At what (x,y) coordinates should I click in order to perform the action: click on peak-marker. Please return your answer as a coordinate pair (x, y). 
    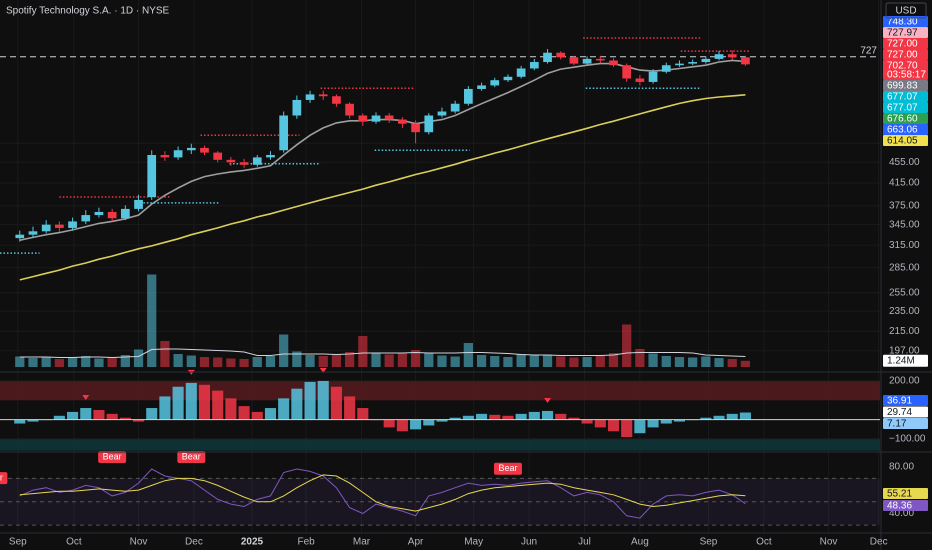
    Looking at the image, I should click on (86, 398).